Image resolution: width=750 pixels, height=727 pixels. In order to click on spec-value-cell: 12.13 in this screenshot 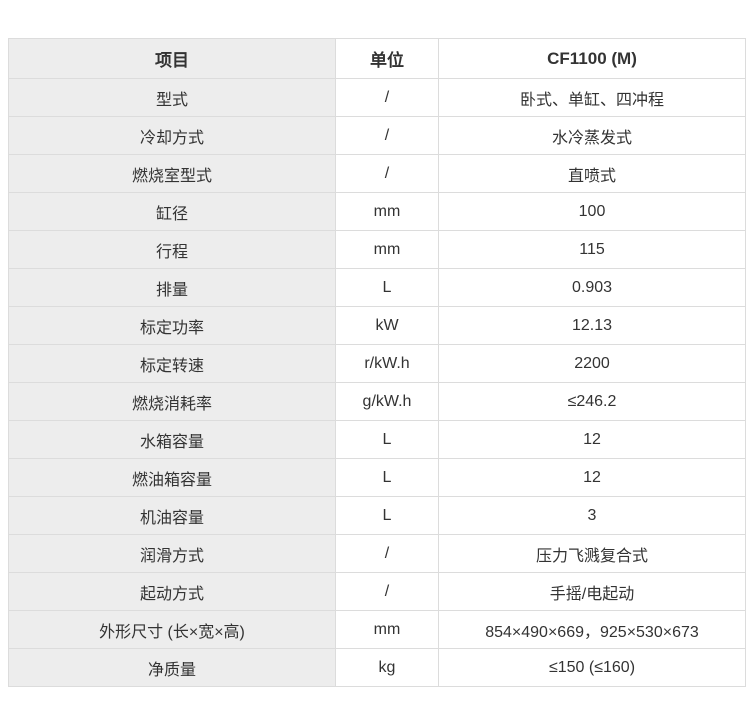, I will do `click(592, 325)`.